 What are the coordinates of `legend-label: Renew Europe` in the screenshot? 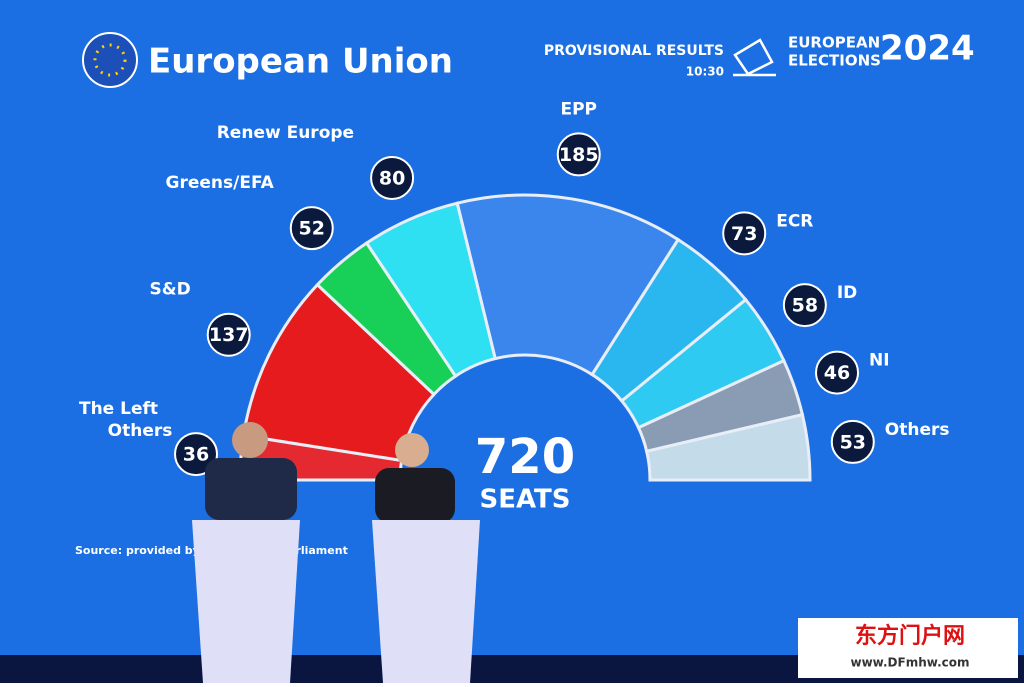 It's located at (285, 133).